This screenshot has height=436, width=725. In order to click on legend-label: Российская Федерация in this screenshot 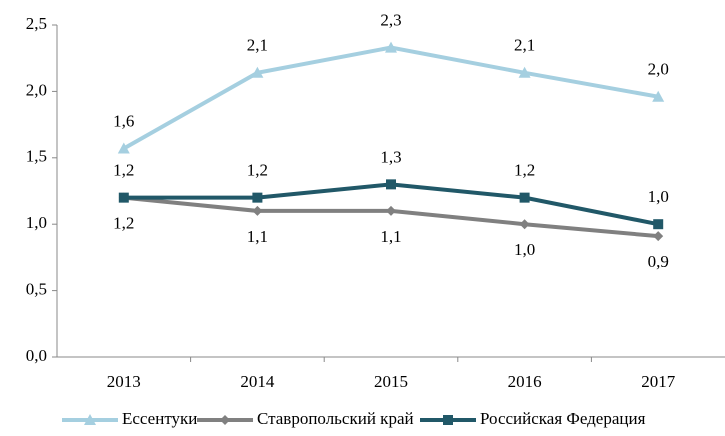, I will do `click(563, 418)`.